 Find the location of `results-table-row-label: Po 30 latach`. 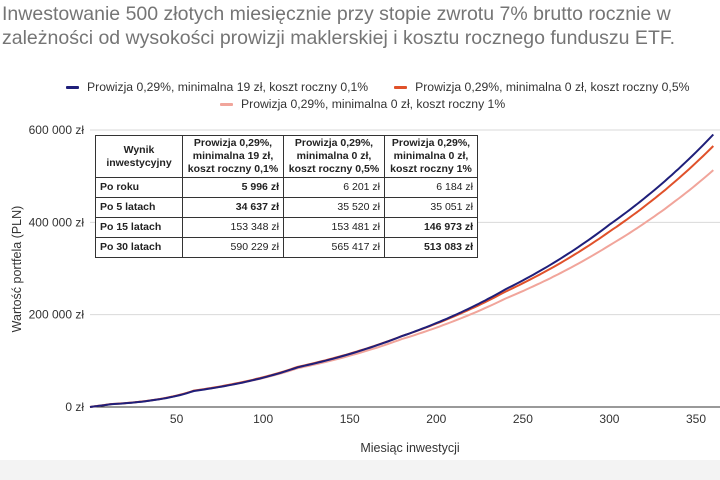

results-table-row-label: Po 30 latach is located at coordinates (139, 247).